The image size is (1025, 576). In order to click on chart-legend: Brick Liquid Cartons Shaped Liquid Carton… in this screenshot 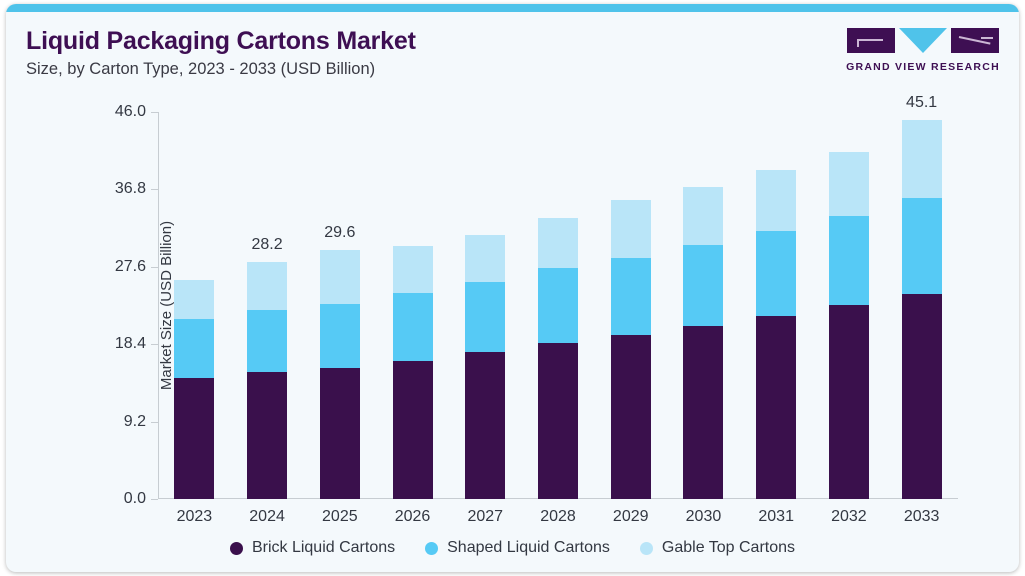, I will do `click(512, 548)`.